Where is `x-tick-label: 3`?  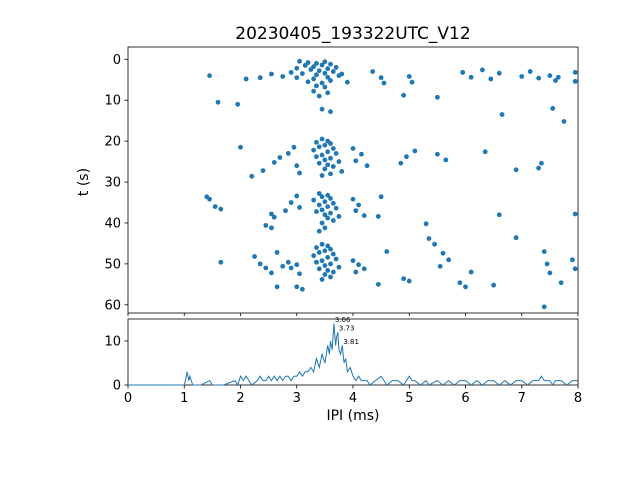 x-tick-label: 3 is located at coordinates (297, 398).